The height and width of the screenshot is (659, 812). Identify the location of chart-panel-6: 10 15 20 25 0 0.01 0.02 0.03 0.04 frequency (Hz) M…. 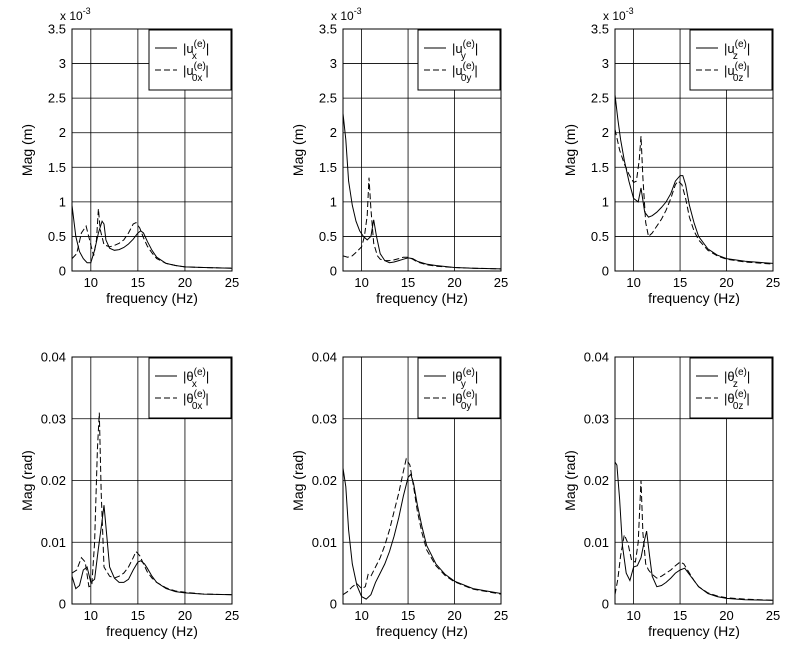
(671, 495).